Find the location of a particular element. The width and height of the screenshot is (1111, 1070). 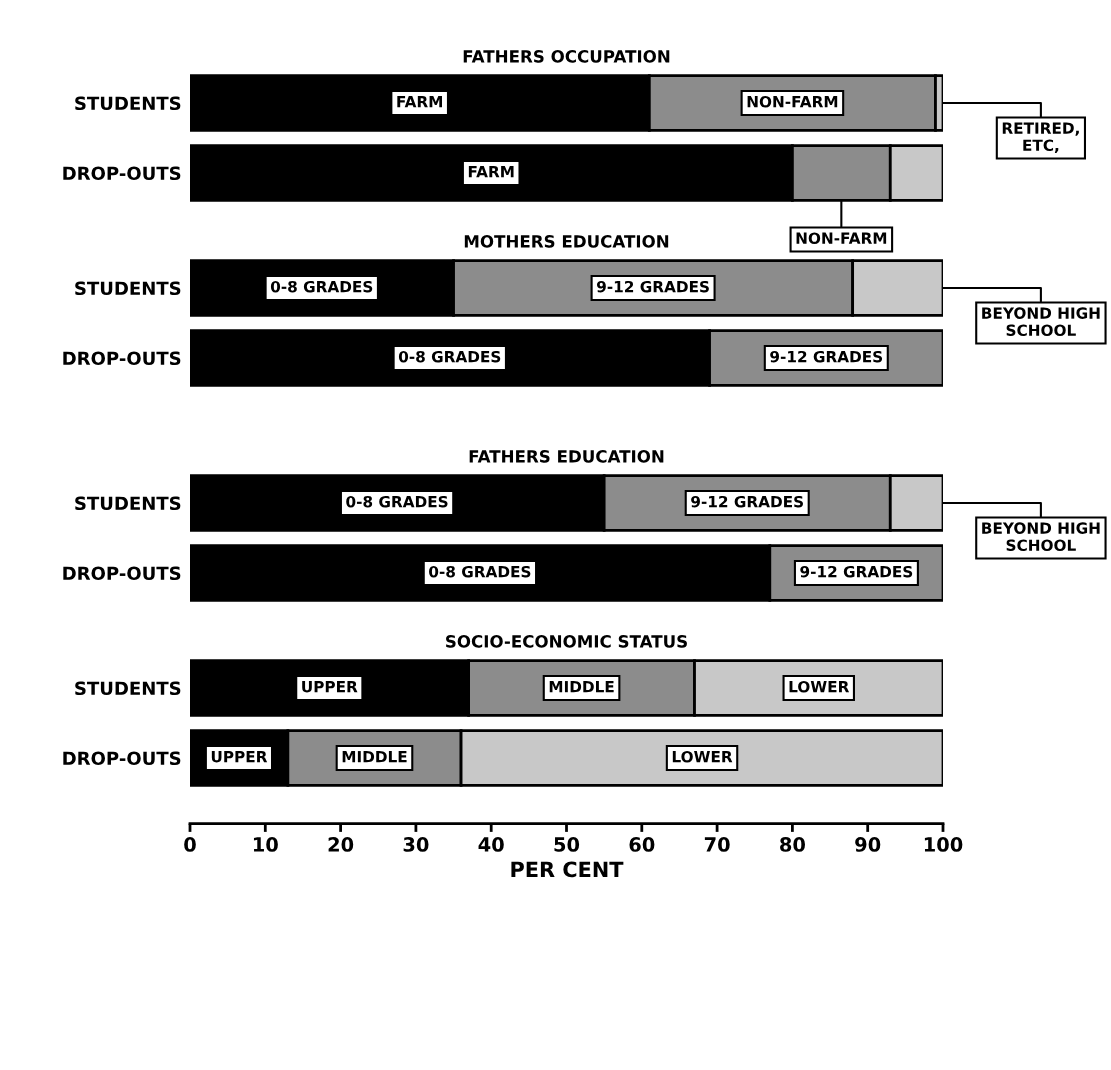

x-tick-label: 60 is located at coordinates (642, 844).